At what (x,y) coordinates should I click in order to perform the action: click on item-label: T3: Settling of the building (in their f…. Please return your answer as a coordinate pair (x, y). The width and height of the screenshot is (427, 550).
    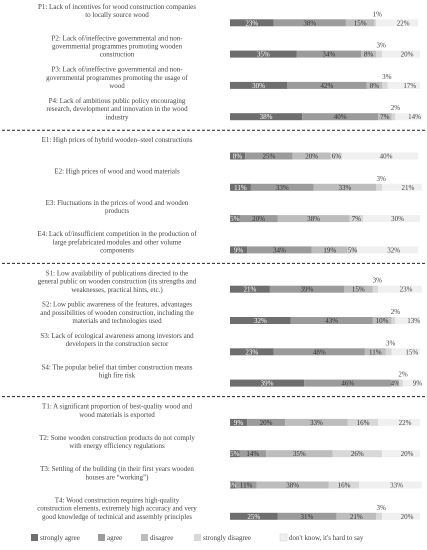
    Looking at the image, I should click on (117, 469).